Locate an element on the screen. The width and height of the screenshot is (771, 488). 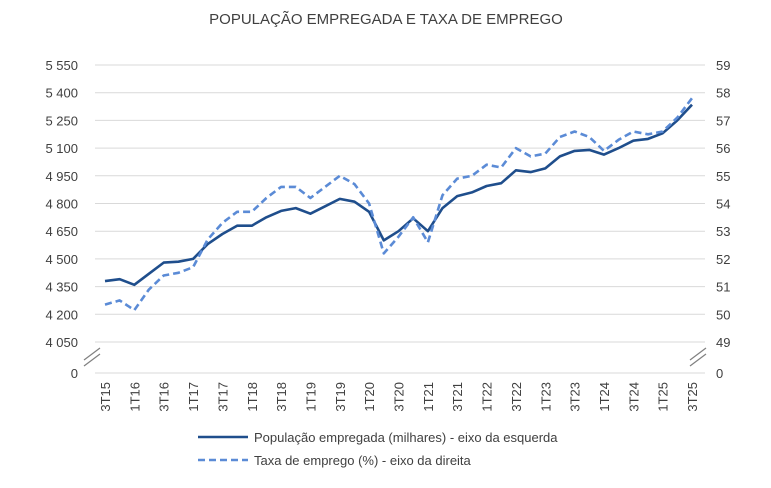
left-tick-label: 4 050 is located at coordinates (61, 342).